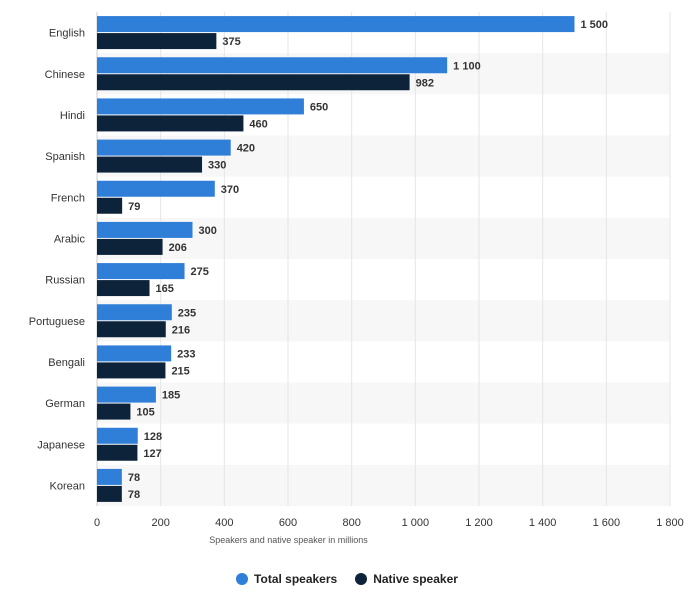 The width and height of the screenshot is (694, 601). What do you see at coordinates (186, 354) in the screenshot?
I see `data-label-total: 233` at bounding box center [186, 354].